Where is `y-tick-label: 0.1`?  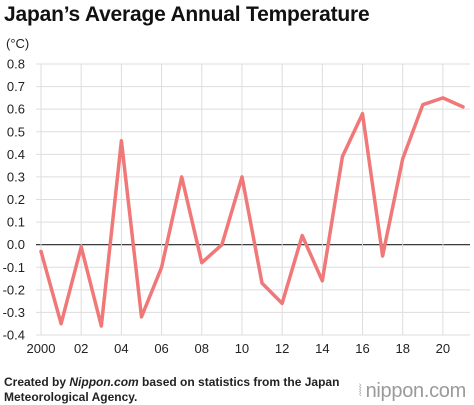
y-tick-label: 0.1 is located at coordinates (16, 222).